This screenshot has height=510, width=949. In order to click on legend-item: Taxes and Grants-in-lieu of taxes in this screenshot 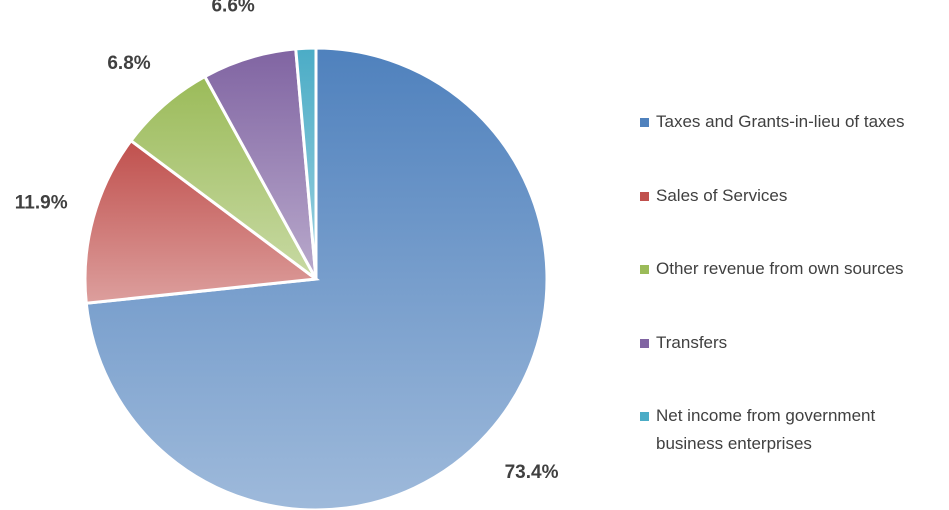, I will do `click(790, 122)`.